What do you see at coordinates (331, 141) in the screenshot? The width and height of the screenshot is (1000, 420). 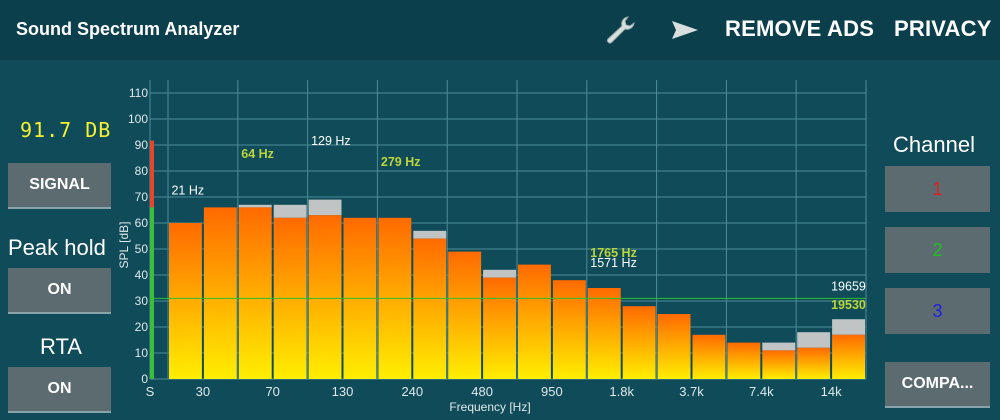 I see `peak-frequency-label: 129 Hz` at bounding box center [331, 141].